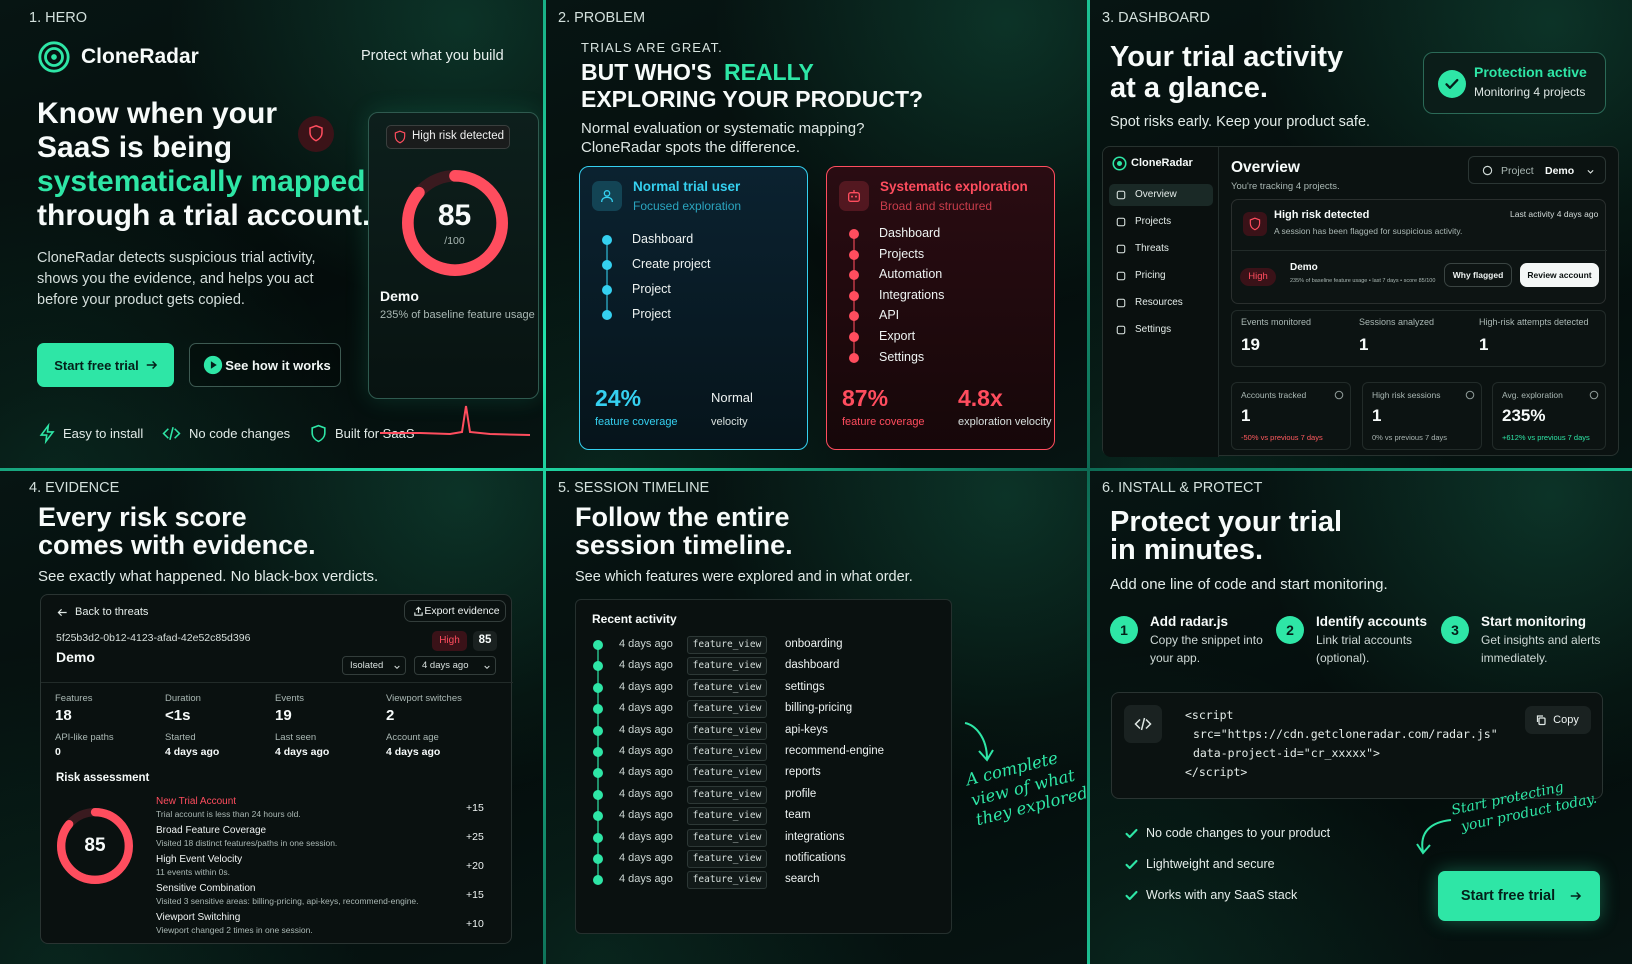  Describe the element at coordinates (1153, 329) in the screenshot. I see `nav-label: Settings` at that location.